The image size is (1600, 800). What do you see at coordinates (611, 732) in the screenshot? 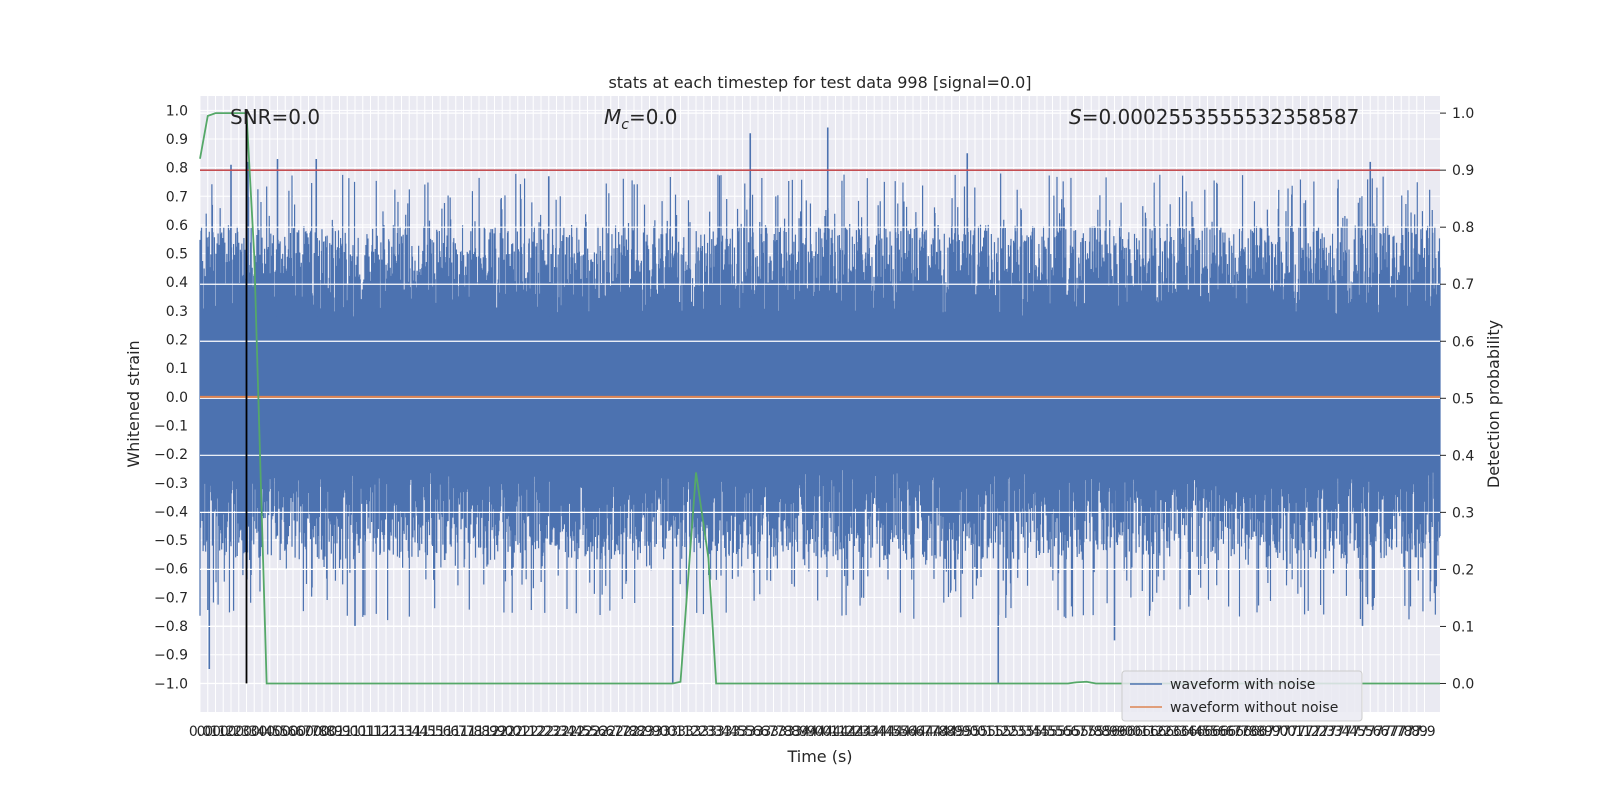
I see `x-tick-label: 2.7` at bounding box center [611, 732].